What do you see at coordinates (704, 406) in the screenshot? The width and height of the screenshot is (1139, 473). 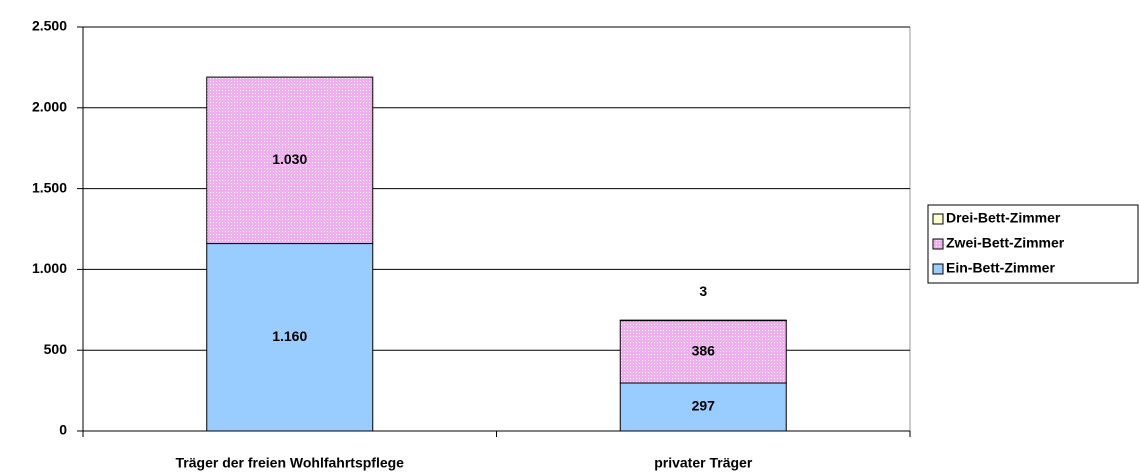 I see `data-label: 297` at bounding box center [704, 406].